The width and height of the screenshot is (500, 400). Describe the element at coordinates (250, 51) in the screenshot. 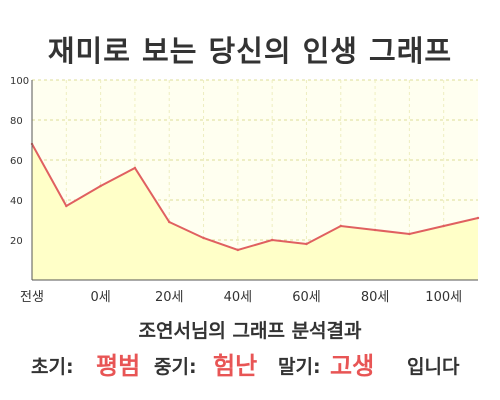

I see `chart-title: 재미로 보는 당신의 인생 그래프` at that location.